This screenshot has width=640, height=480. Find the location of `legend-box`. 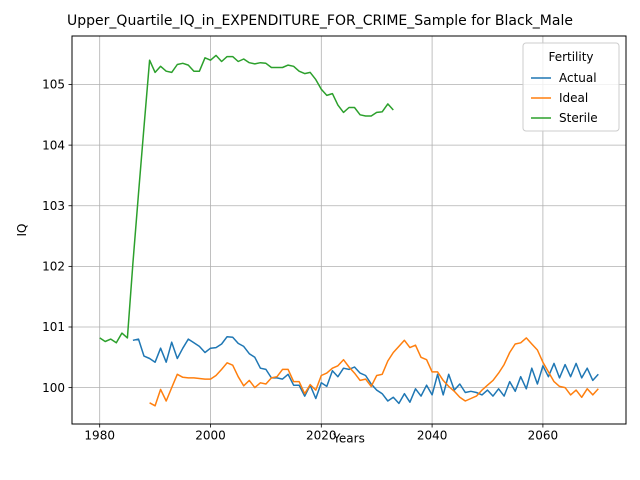

legend-box is located at coordinates (571, 87).